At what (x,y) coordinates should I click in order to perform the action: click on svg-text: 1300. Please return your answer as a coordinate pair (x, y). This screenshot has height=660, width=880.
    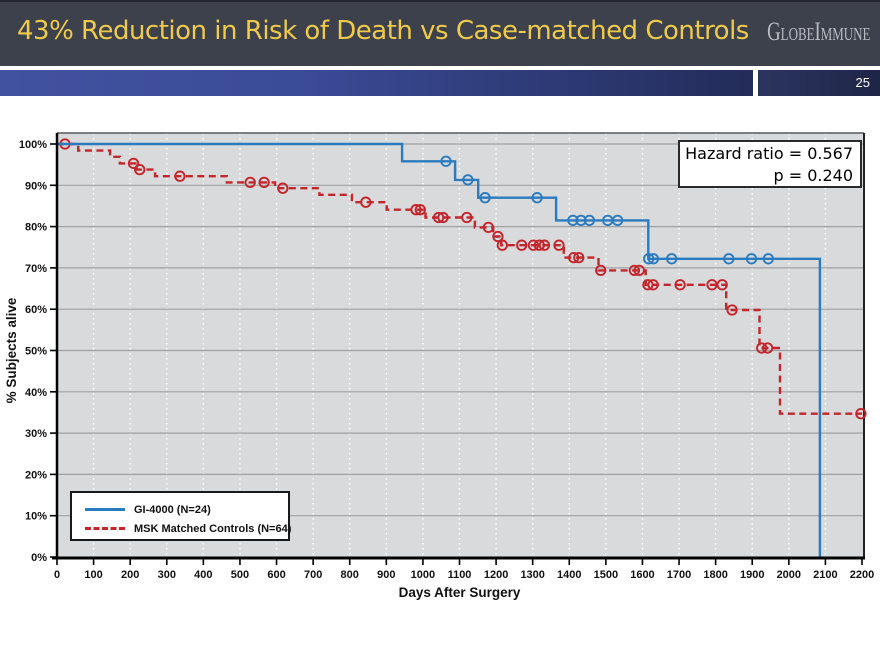
    Looking at the image, I should click on (532, 575).